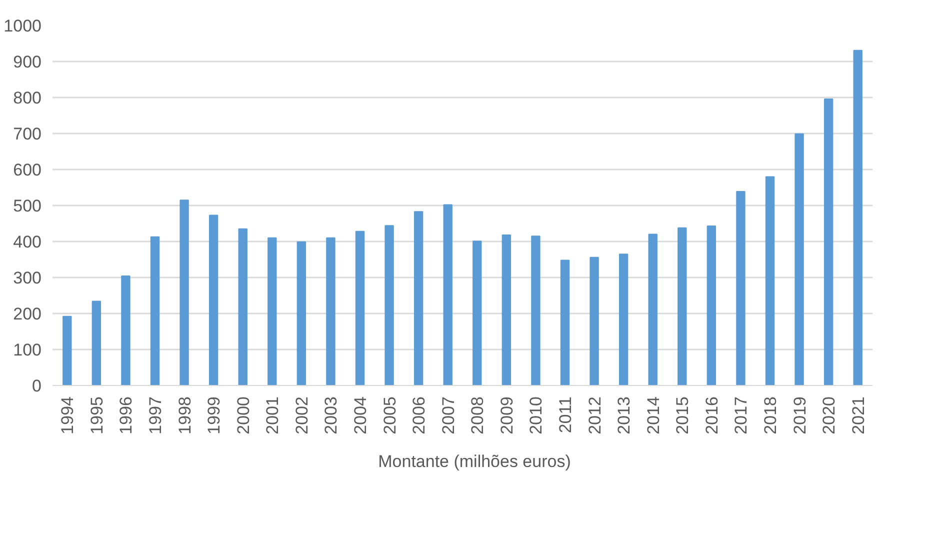  I want to click on x-tick-label: 2010, so click(536, 415).